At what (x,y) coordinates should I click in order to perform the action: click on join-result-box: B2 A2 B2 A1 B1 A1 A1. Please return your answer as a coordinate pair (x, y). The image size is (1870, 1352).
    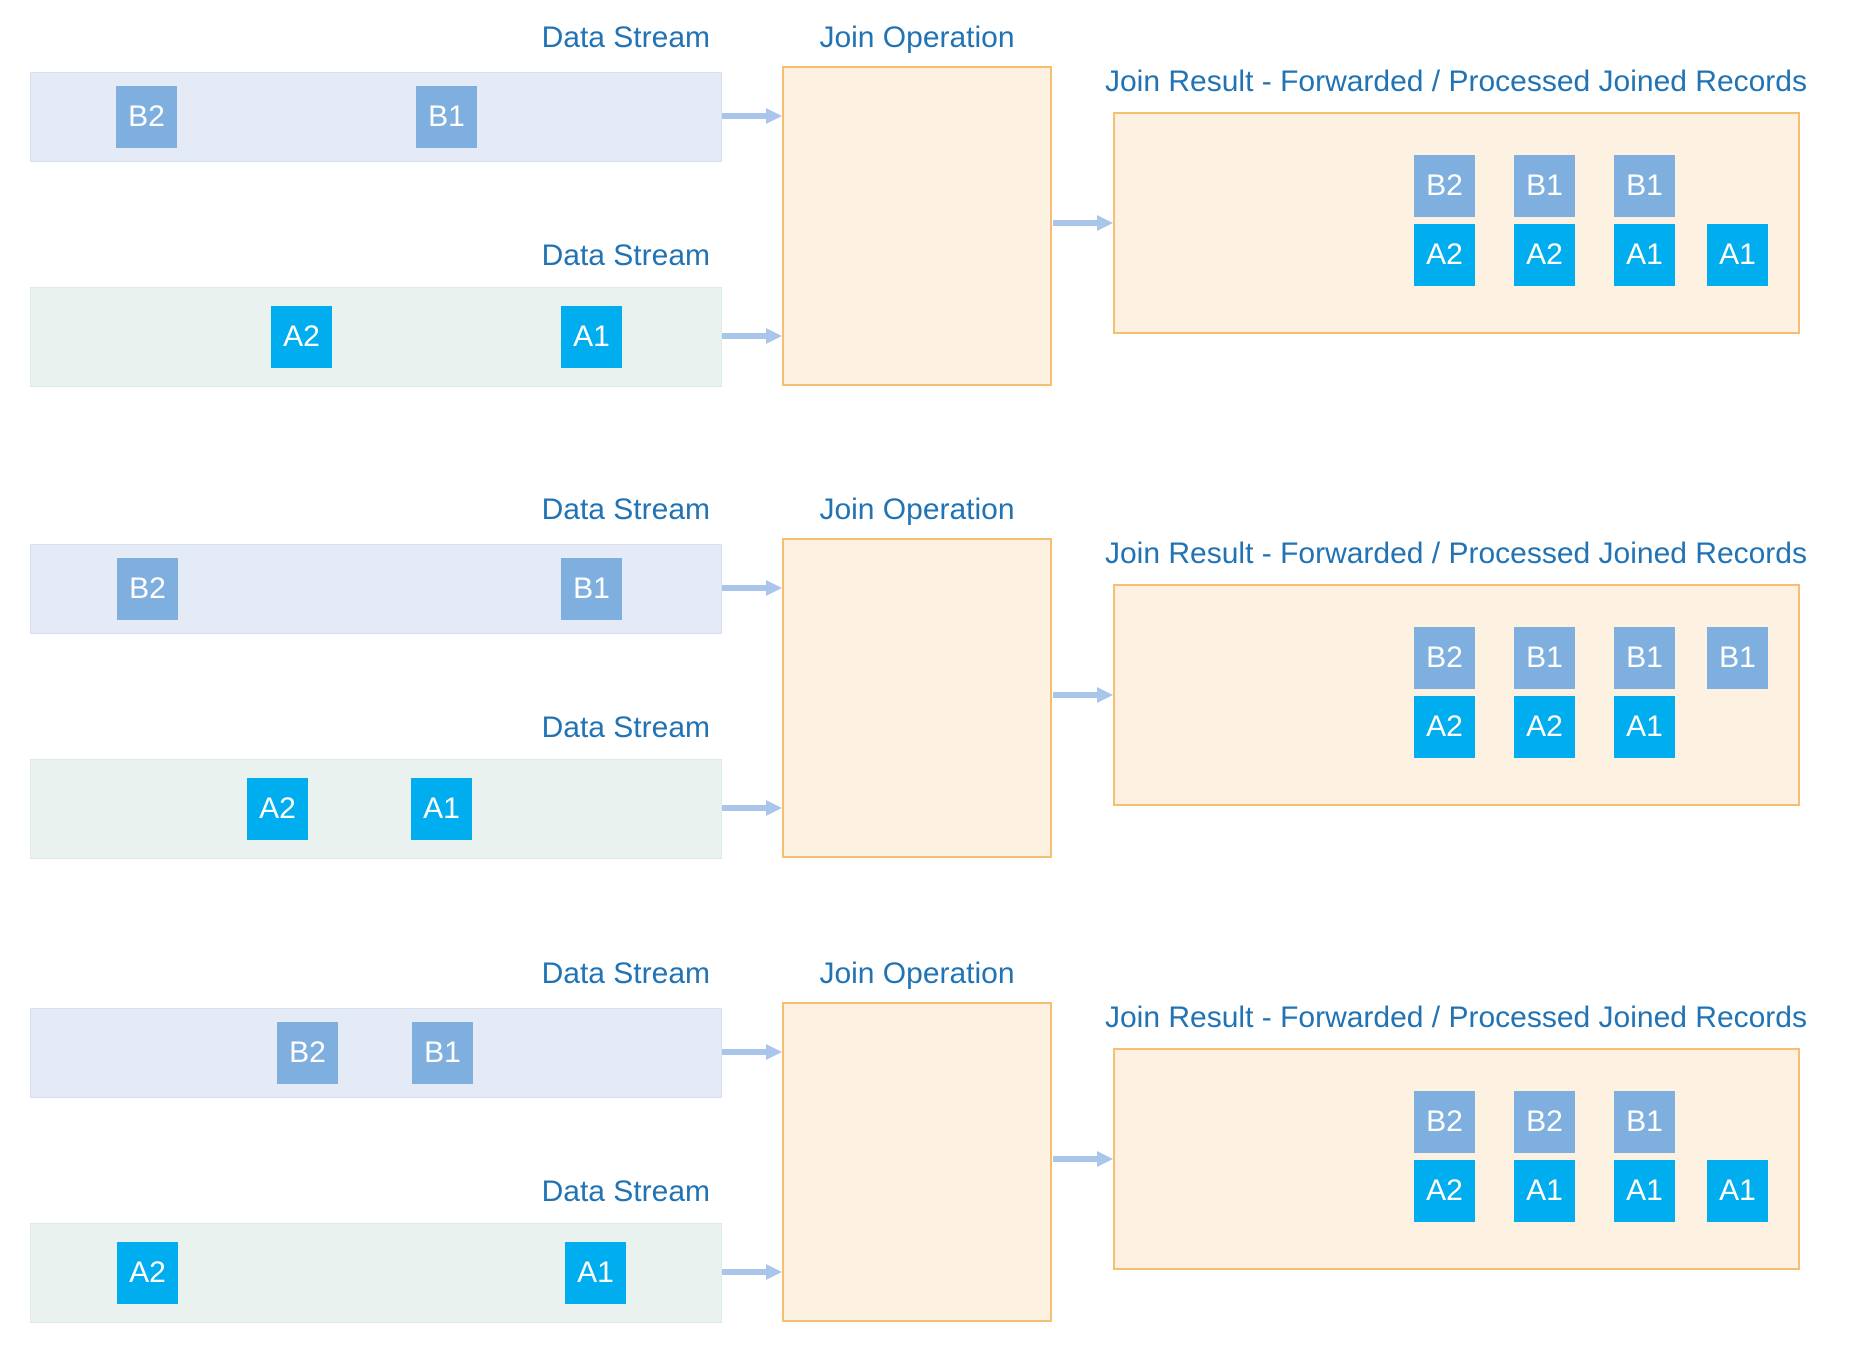
    Looking at the image, I should click on (1456, 1159).